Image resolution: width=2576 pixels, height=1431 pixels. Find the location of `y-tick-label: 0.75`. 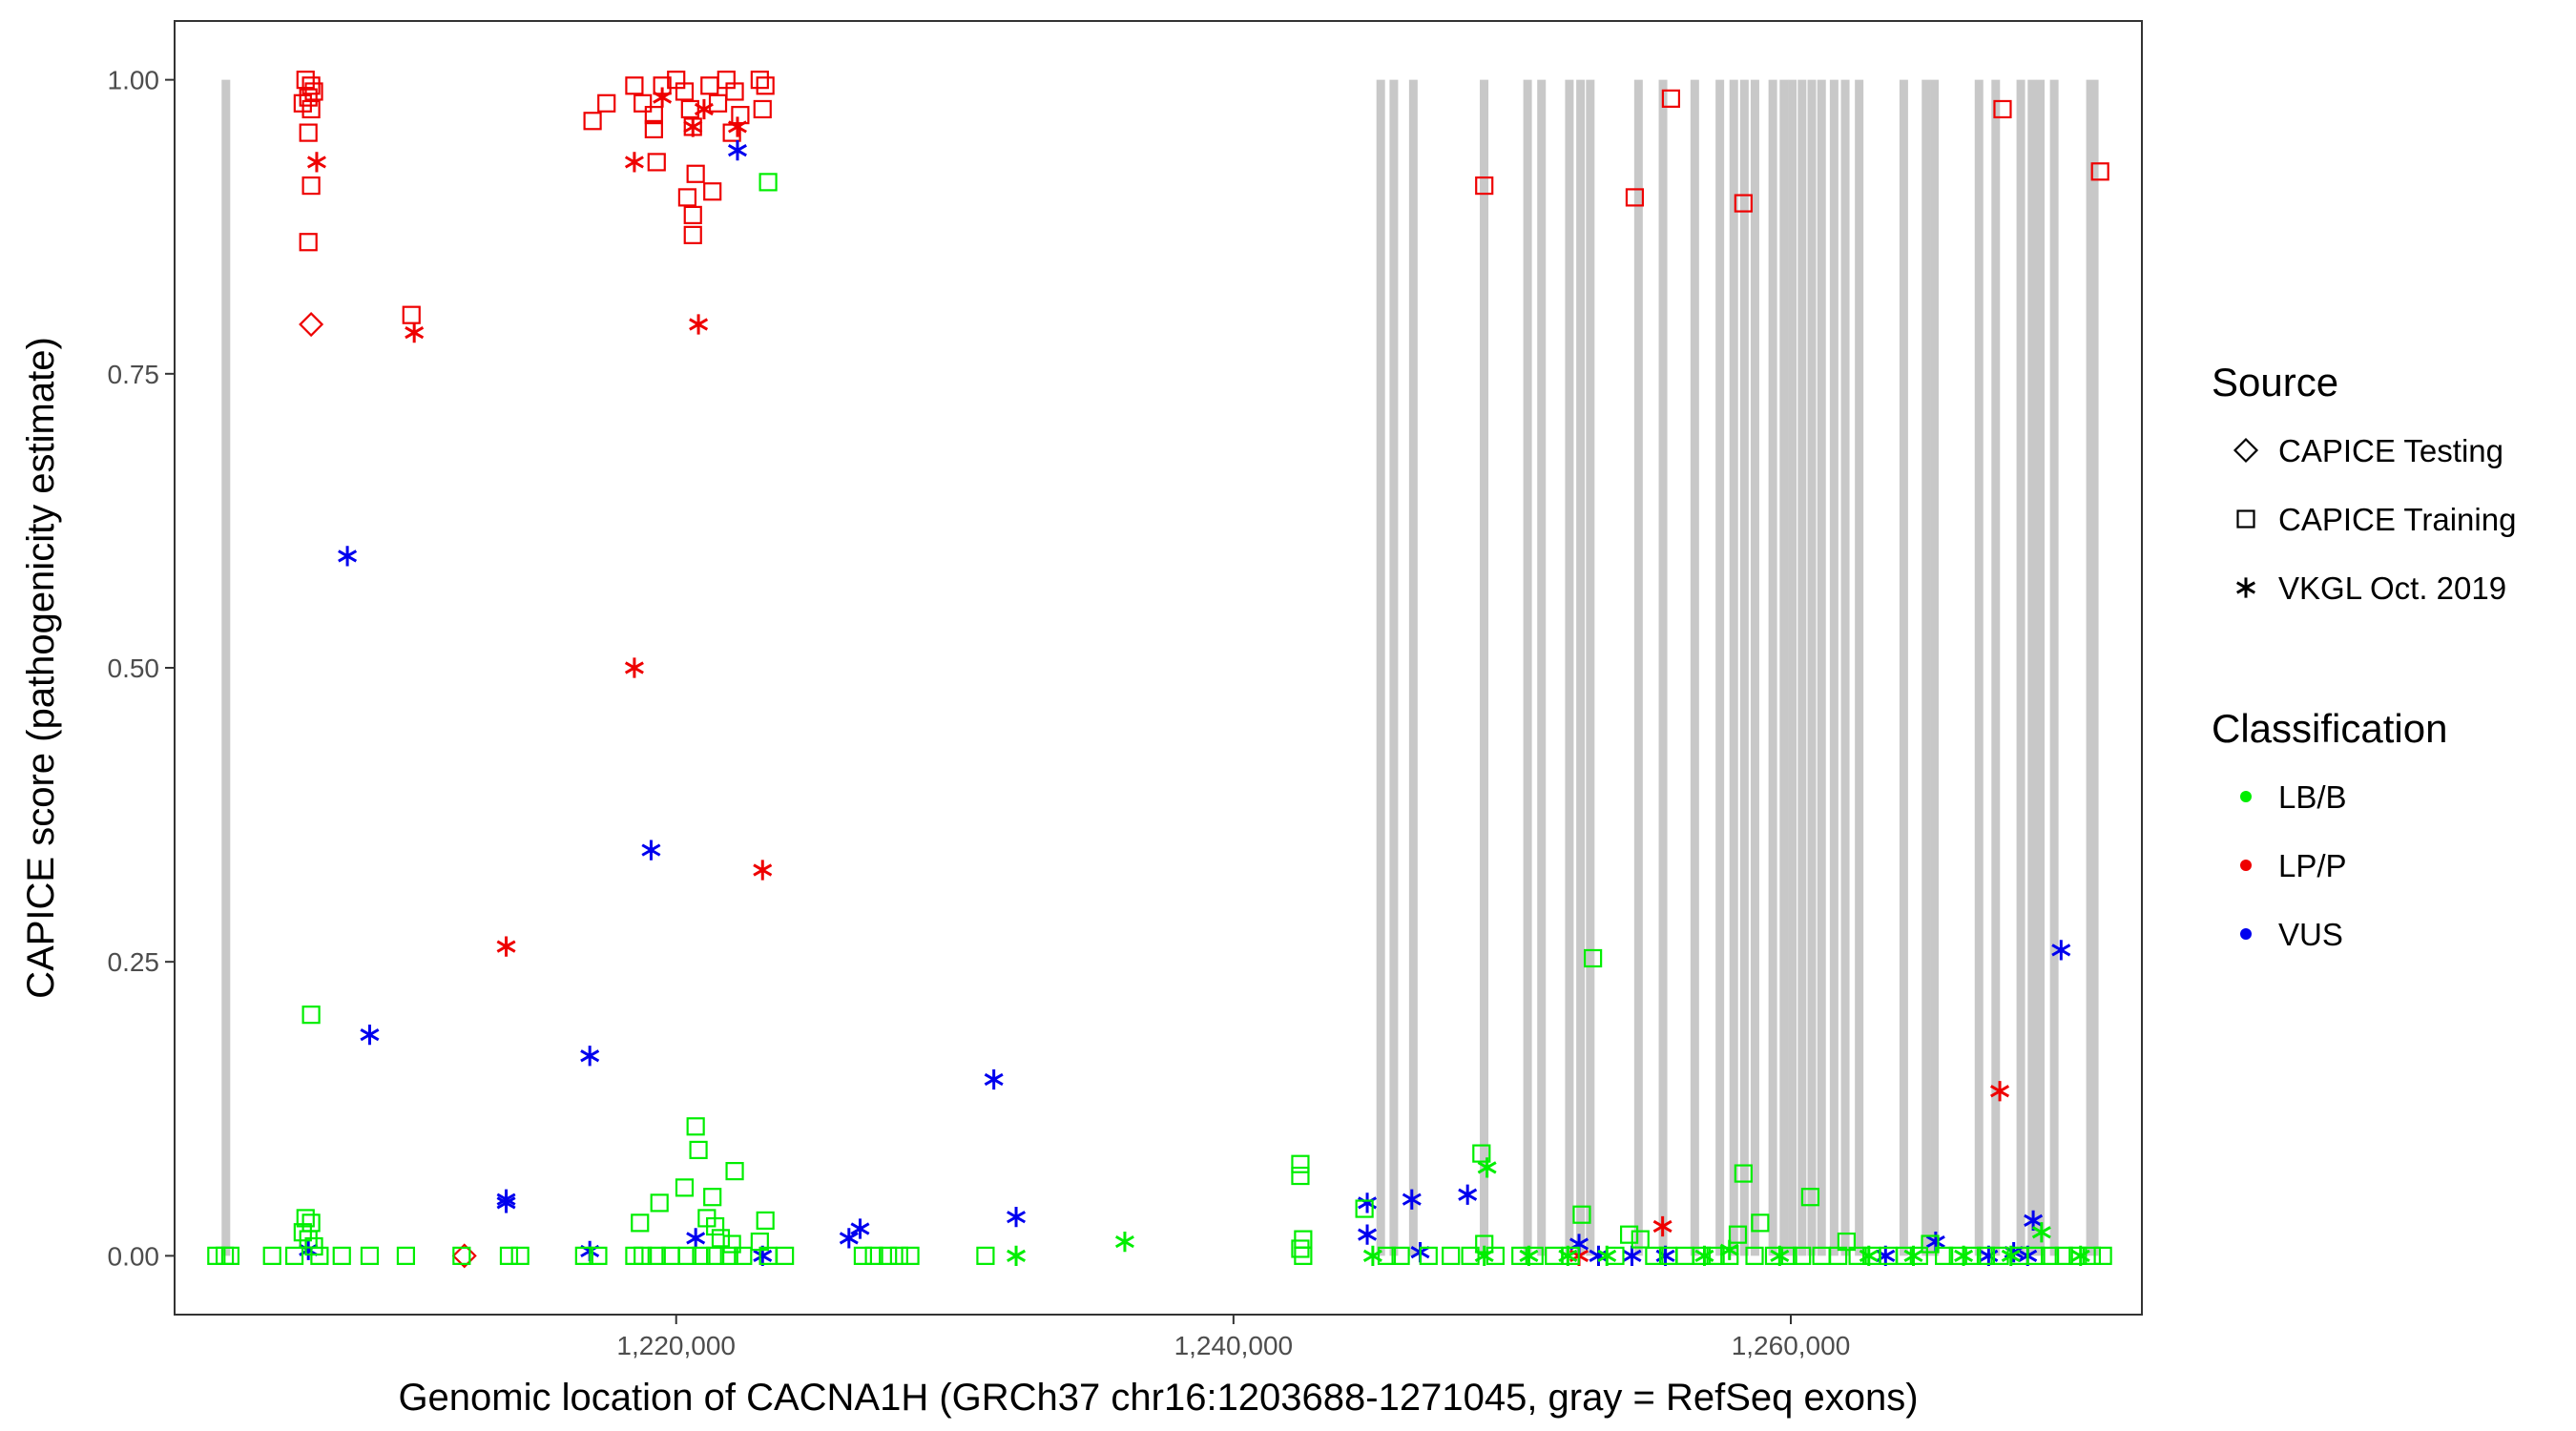

y-tick-label: 0.75 is located at coordinates (134, 375).